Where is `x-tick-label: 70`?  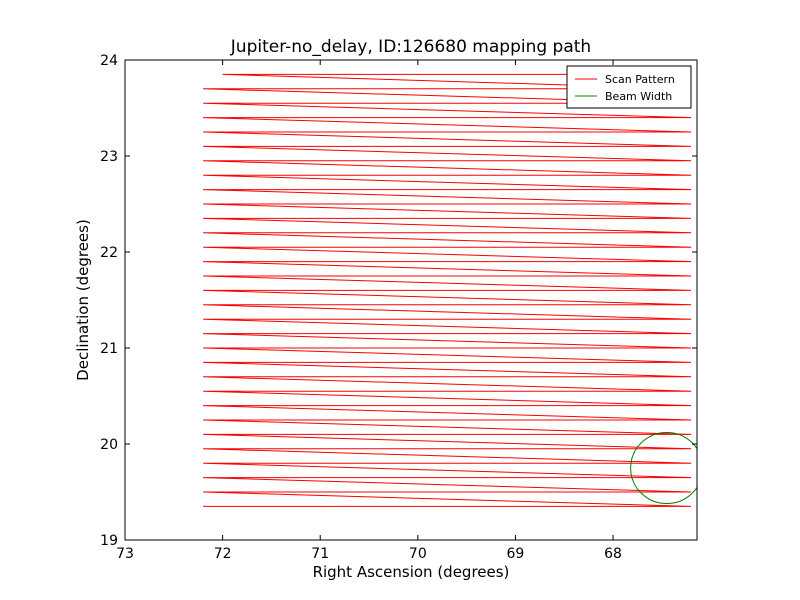 x-tick-label: 70 is located at coordinates (418, 554).